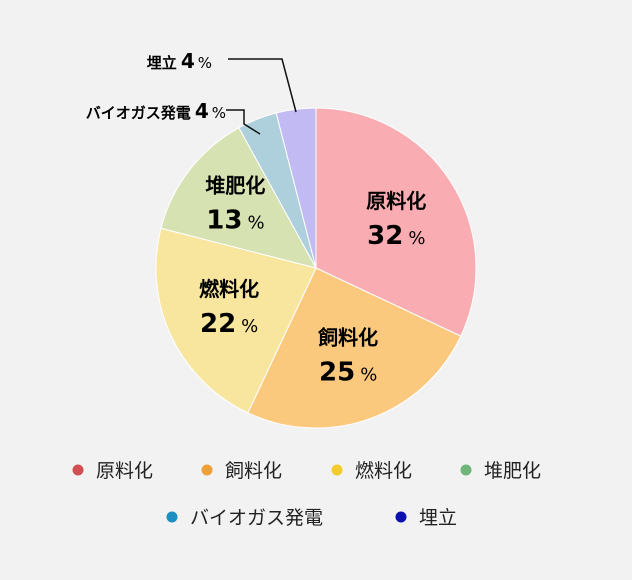  What do you see at coordinates (235, 220) in the screenshot?
I see `slice-value-label: 13%` at bounding box center [235, 220].